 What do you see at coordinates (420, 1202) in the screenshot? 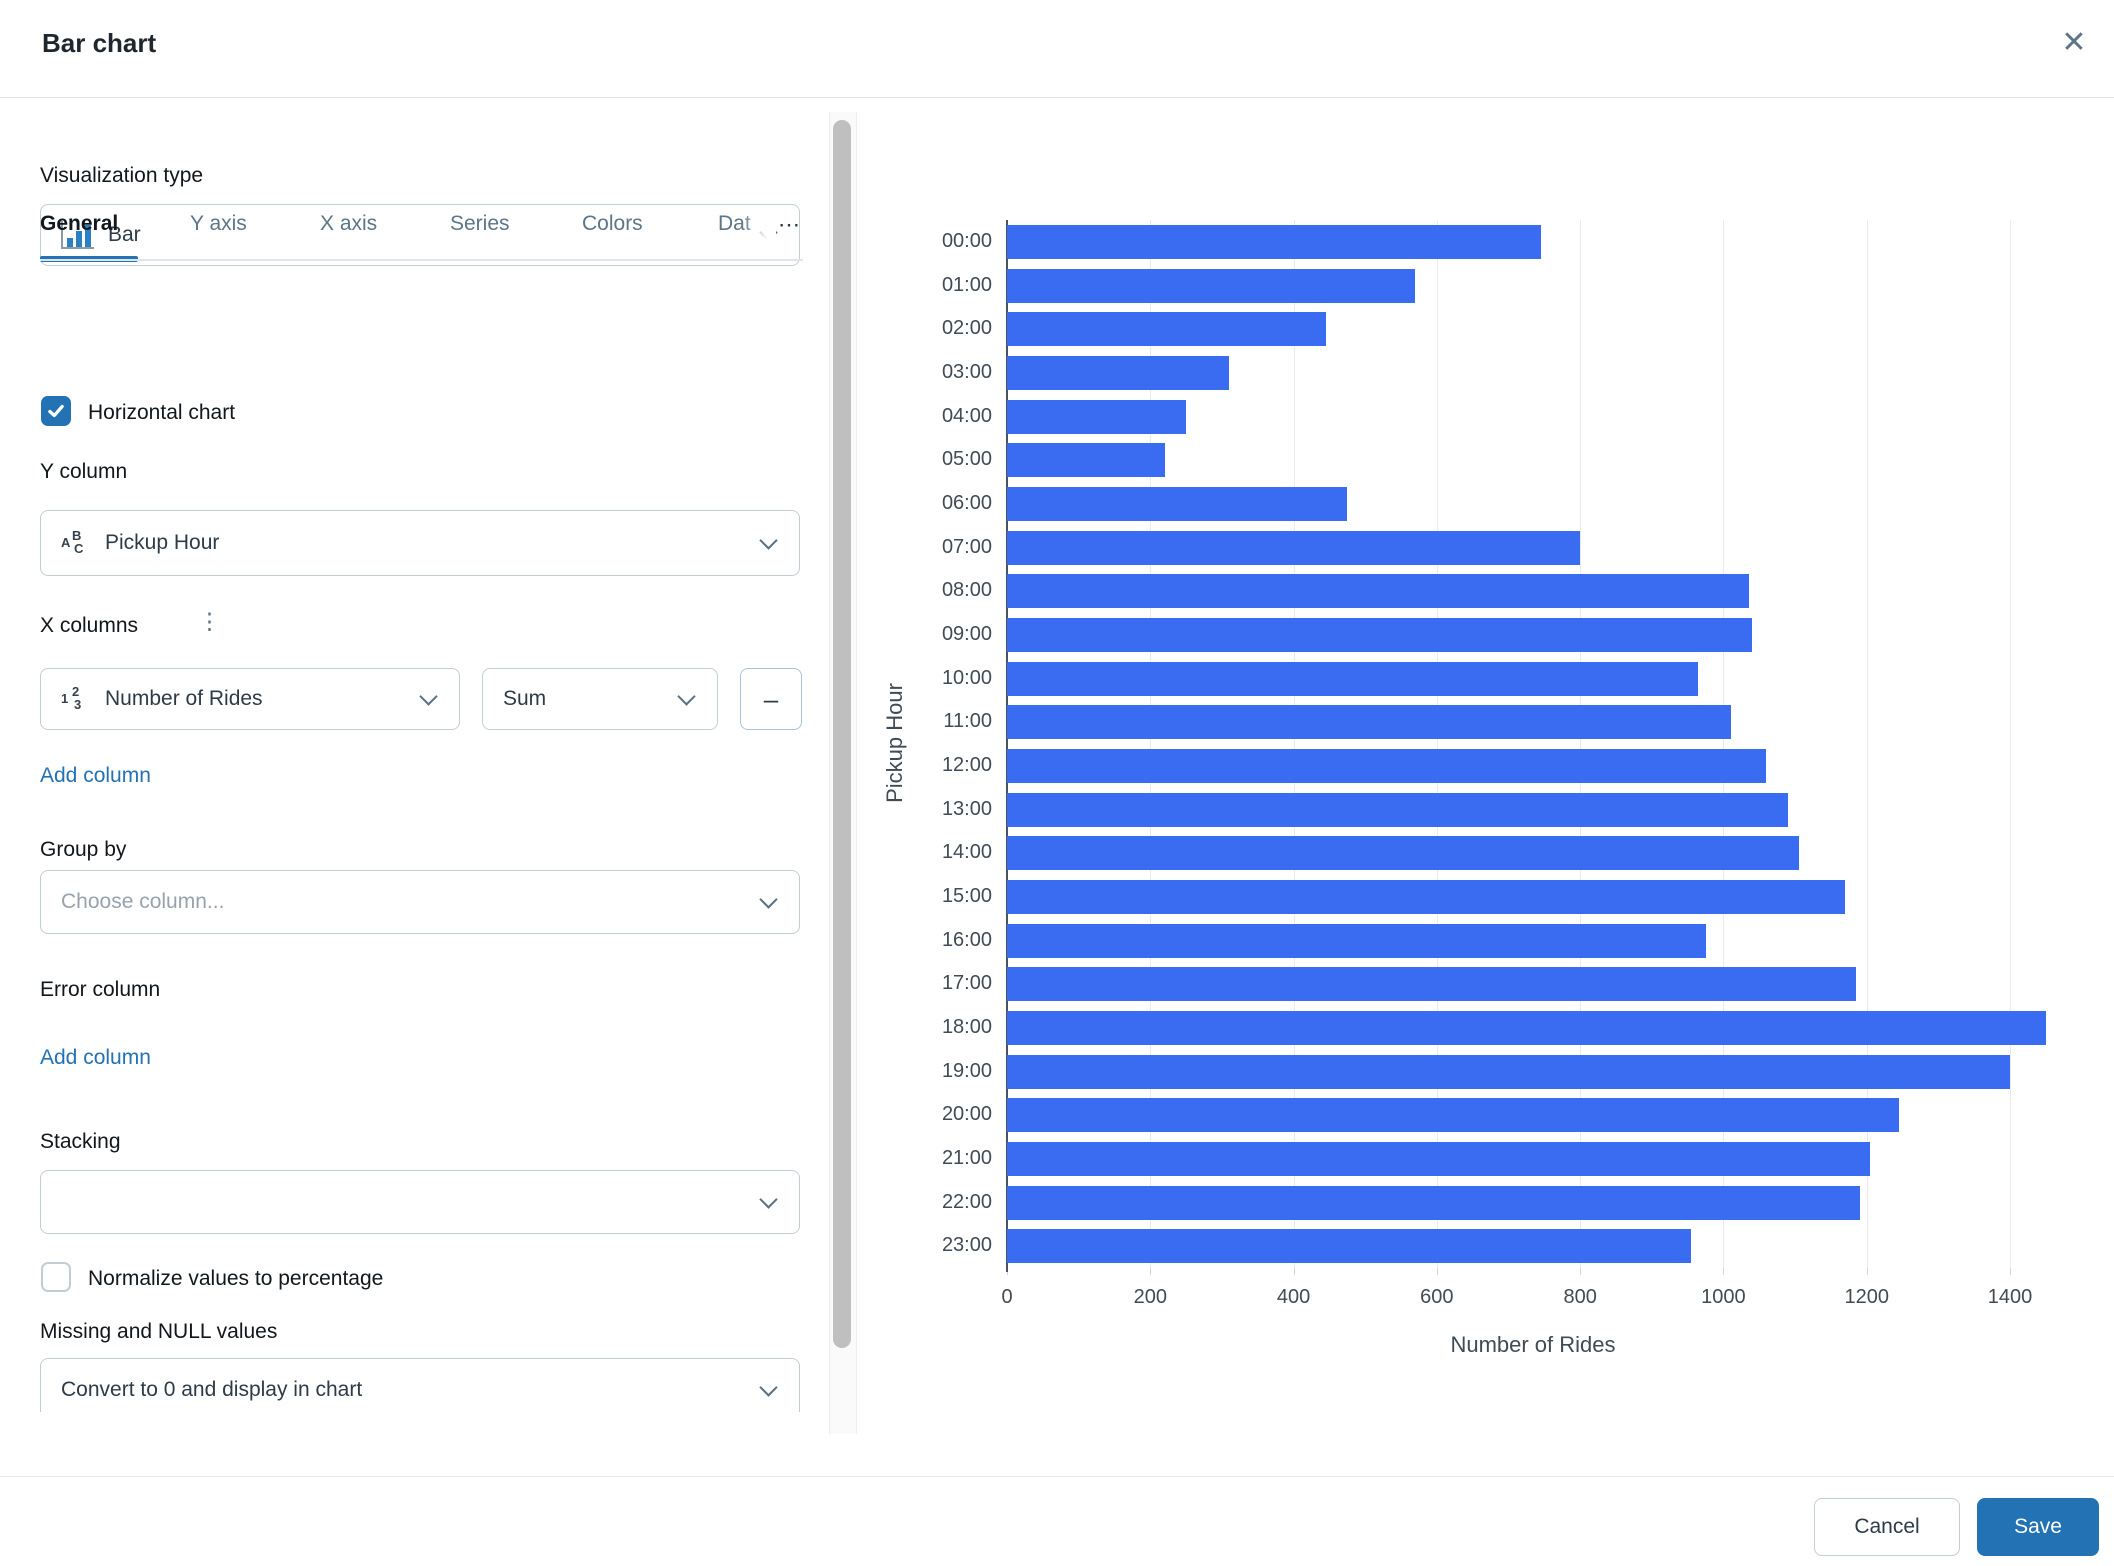
I see `stacking-select` at bounding box center [420, 1202].